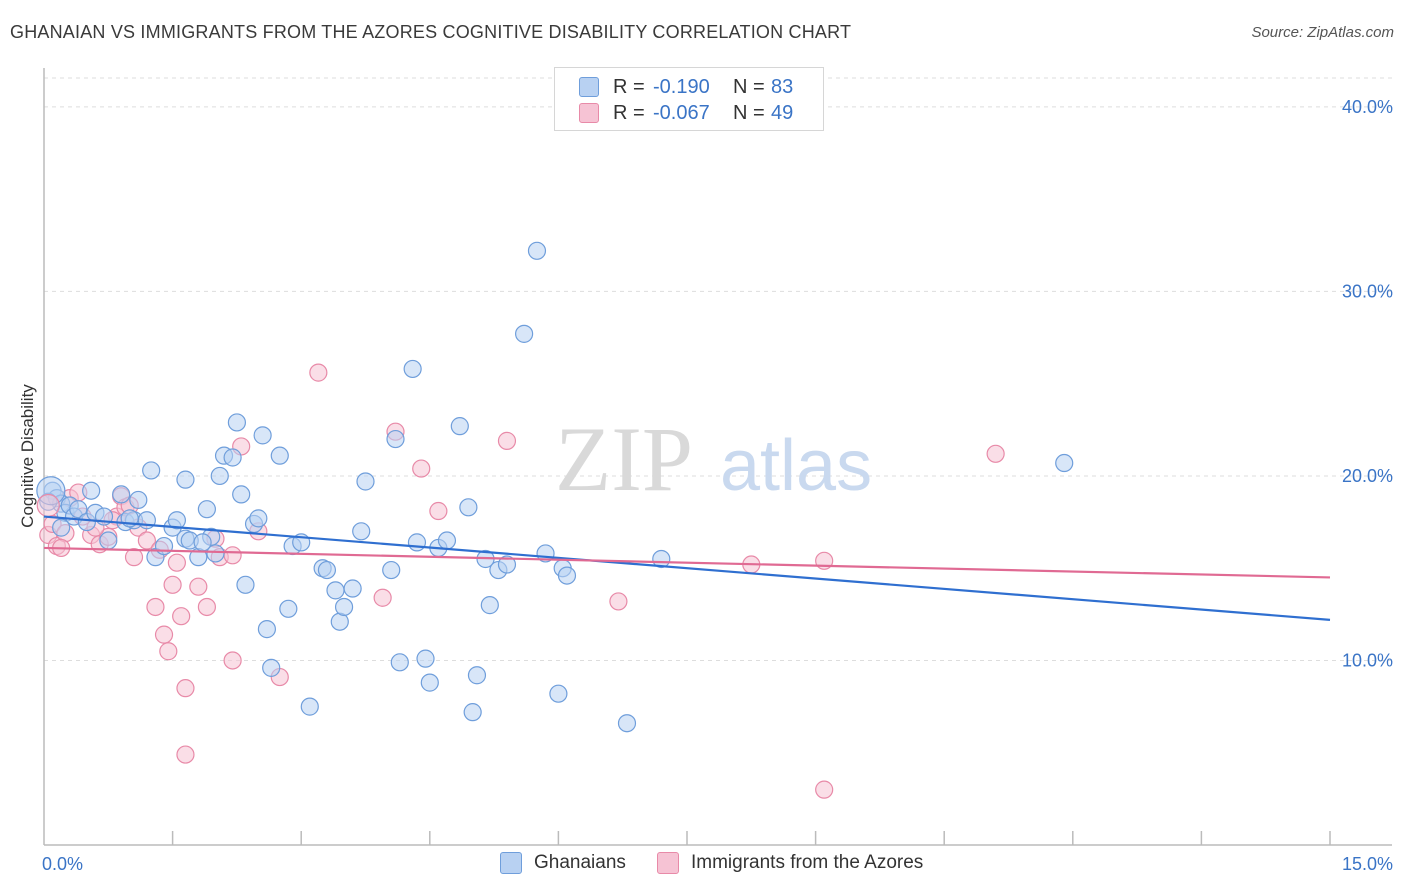 This screenshot has width=1406, height=892. What do you see at coordinates (749, 86) in the screenshot?
I see `n-label: N =` at bounding box center [749, 86].